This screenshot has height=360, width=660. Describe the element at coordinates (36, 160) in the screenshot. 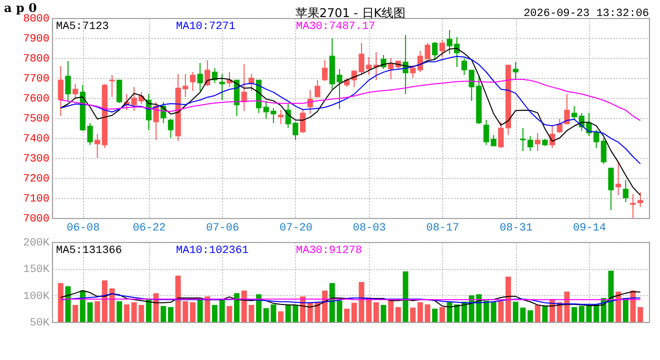

I see `y-tick-label: 7300` at that location.